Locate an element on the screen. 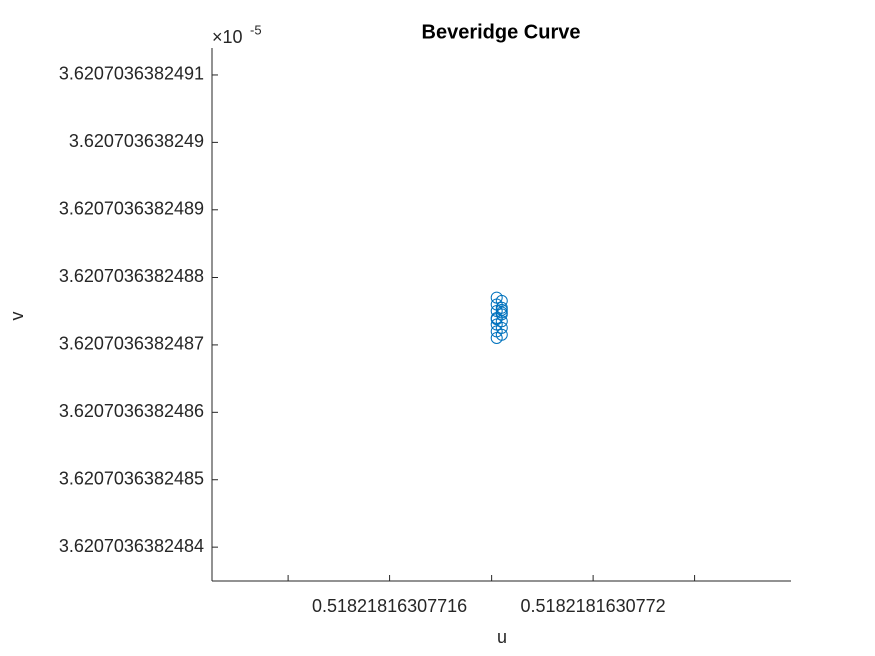 This screenshot has width=875, height=656. x-axis-label: u is located at coordinates (502, 637).